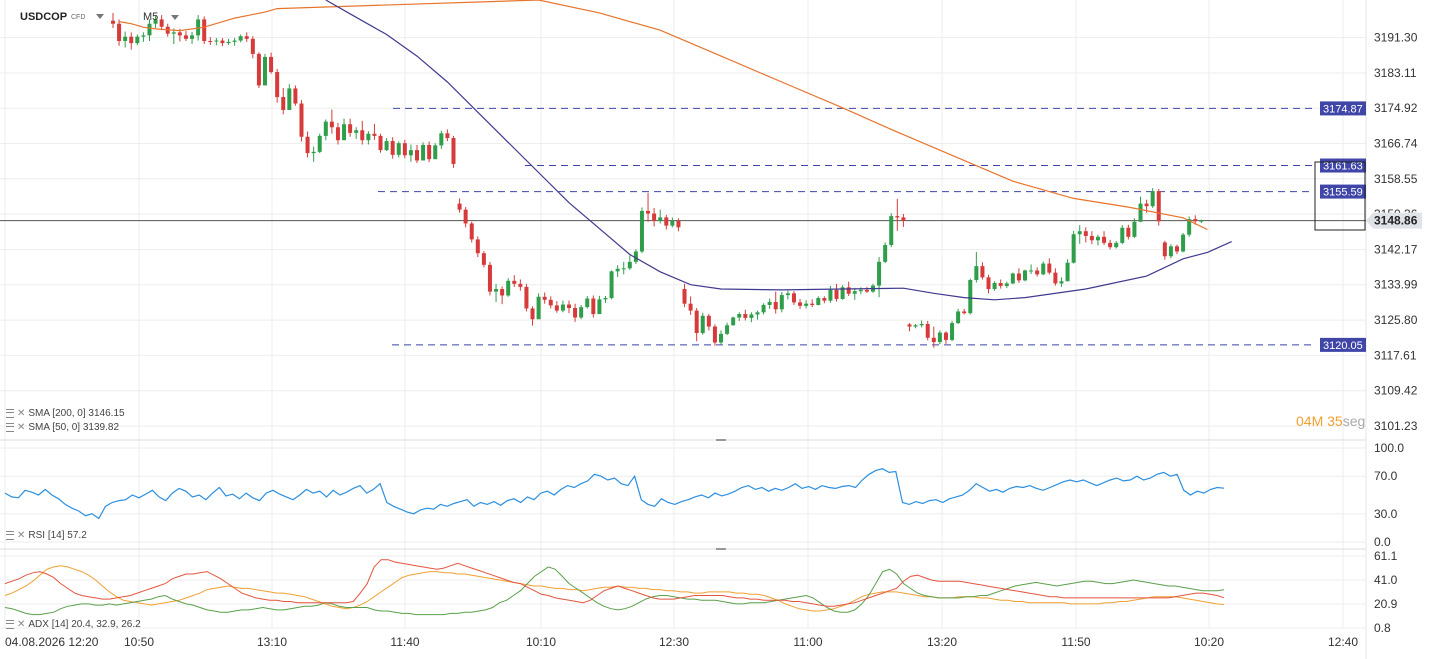 Image resolution: width=1434 pixels, height=659 pixels. What do you see at coordinates (1330, 421) in the screenshot?
I see `candle-countdown: 04M 35seg` at bounding box center [1330, 421].